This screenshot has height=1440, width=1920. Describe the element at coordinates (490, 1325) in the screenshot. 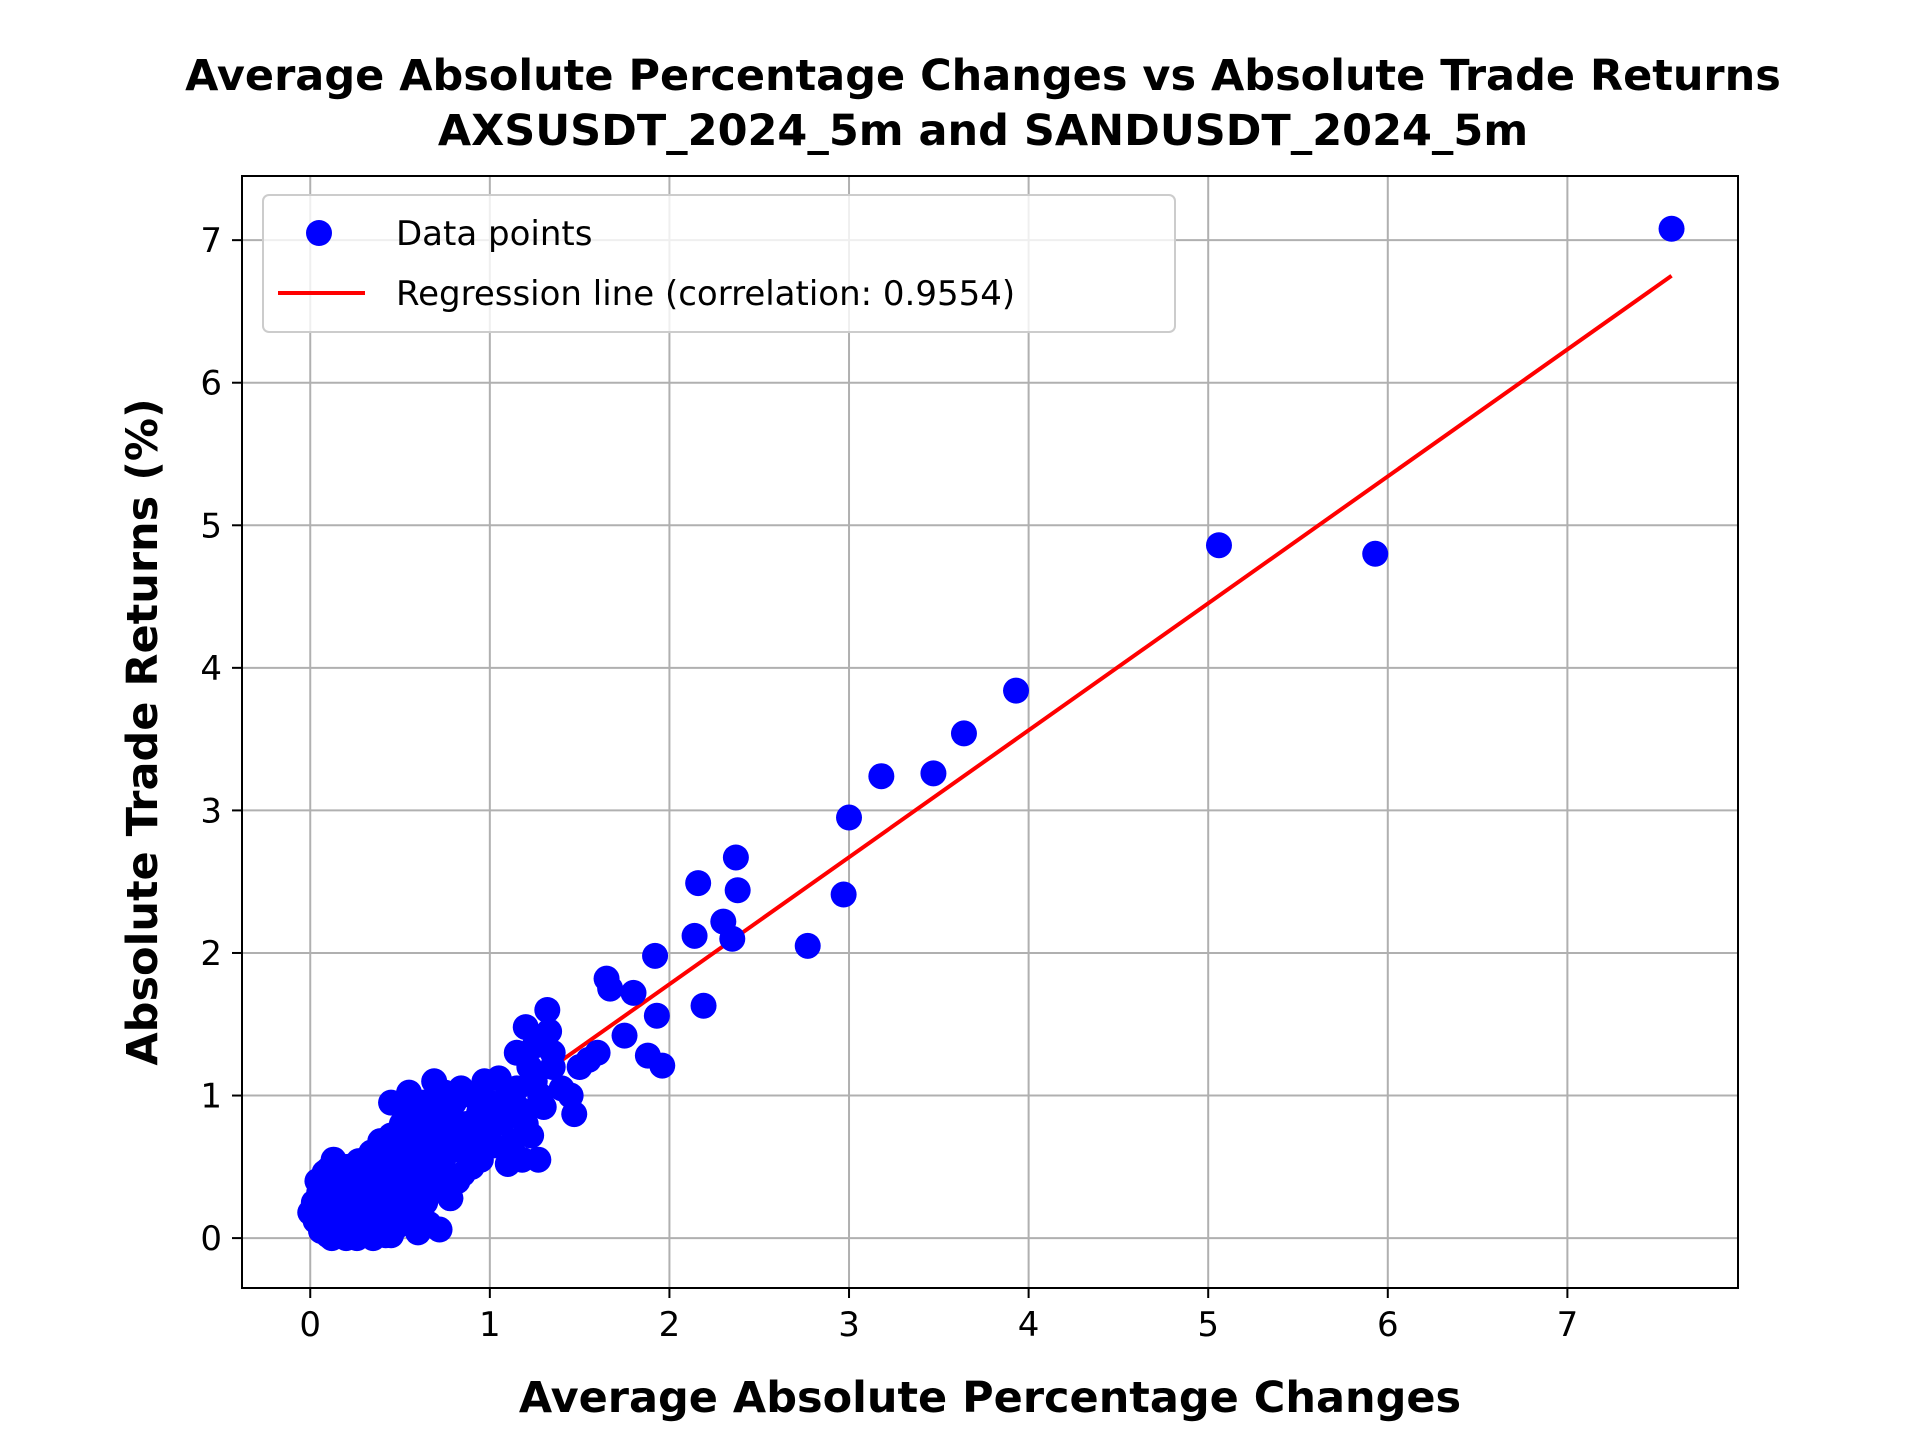

I see `x-tick-label: 1` at that location.